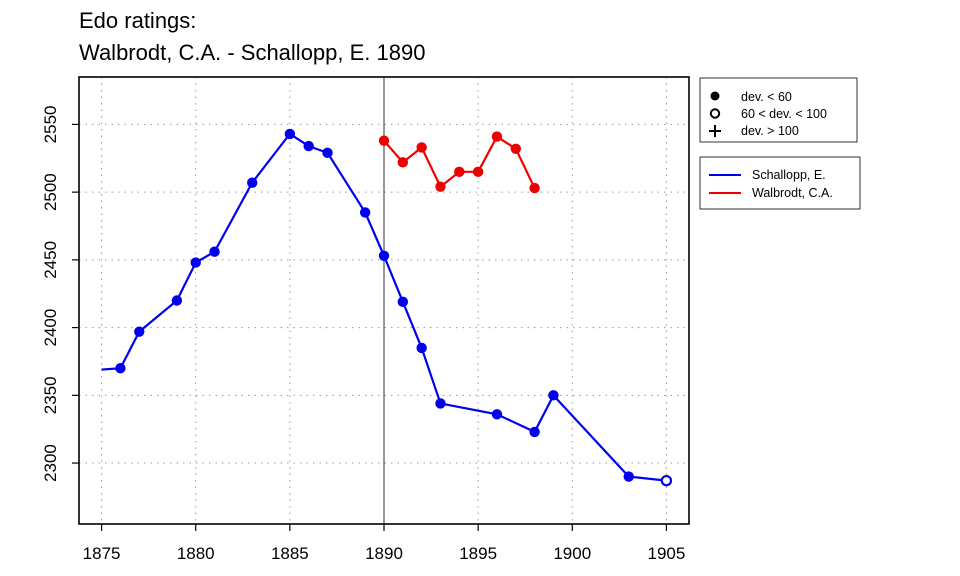  What do you see at coordinates (137, 20) in the screenshot?
I see `chart-title-line-1: Edo ratings:` at bounding box center [137, 20].